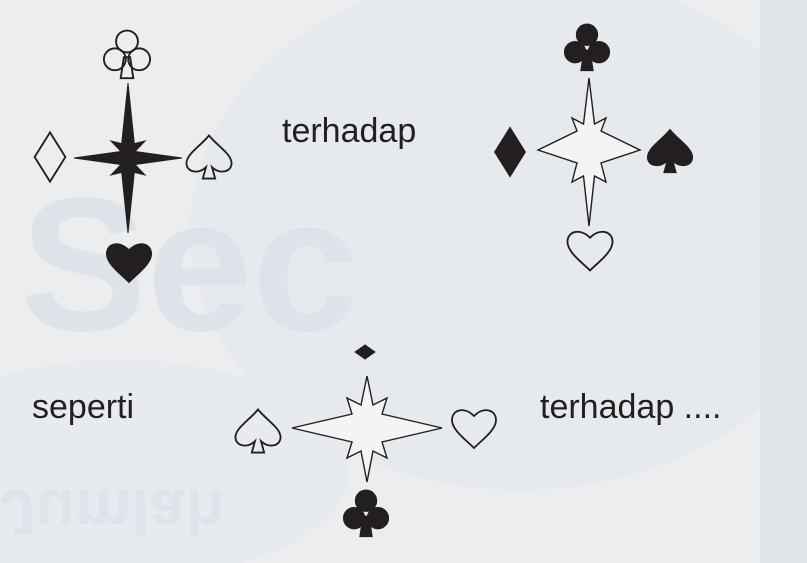 The height and width of the screenshot is (563, 807). Describe the element at coordinates (587, 47) in the screenshot. I see `club-icon-2-top` at that location.